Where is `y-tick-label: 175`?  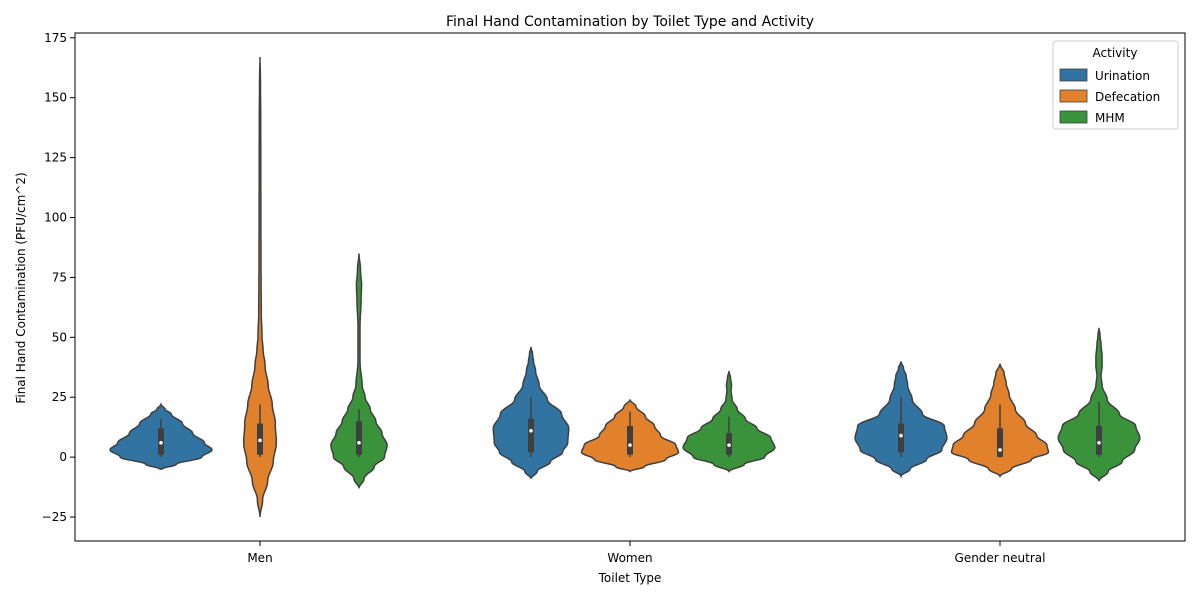 y-tick-label: 175 is located at coordinates (55, 38).